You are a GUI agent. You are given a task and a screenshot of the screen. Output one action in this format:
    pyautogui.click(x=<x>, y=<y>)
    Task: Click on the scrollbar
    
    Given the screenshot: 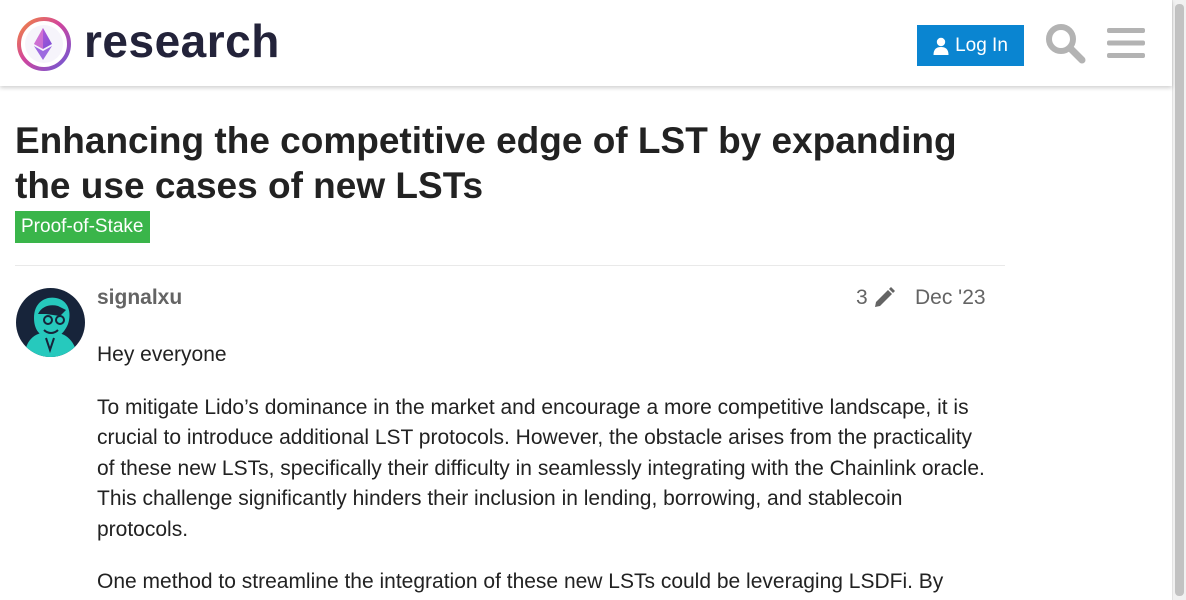 What is the action you would take?
    pyautogui.click(x=1179, y=300)
    